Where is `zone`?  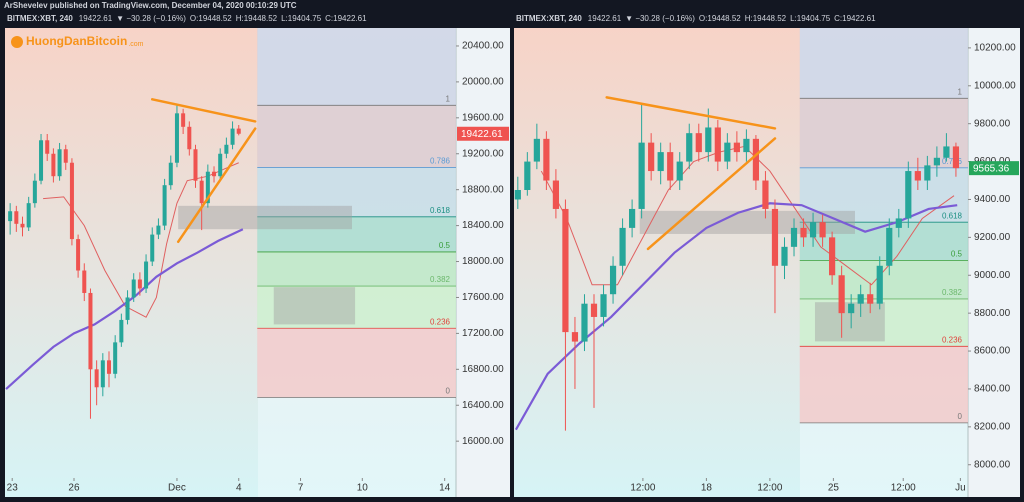
zone is located at coordinates (265, 217).